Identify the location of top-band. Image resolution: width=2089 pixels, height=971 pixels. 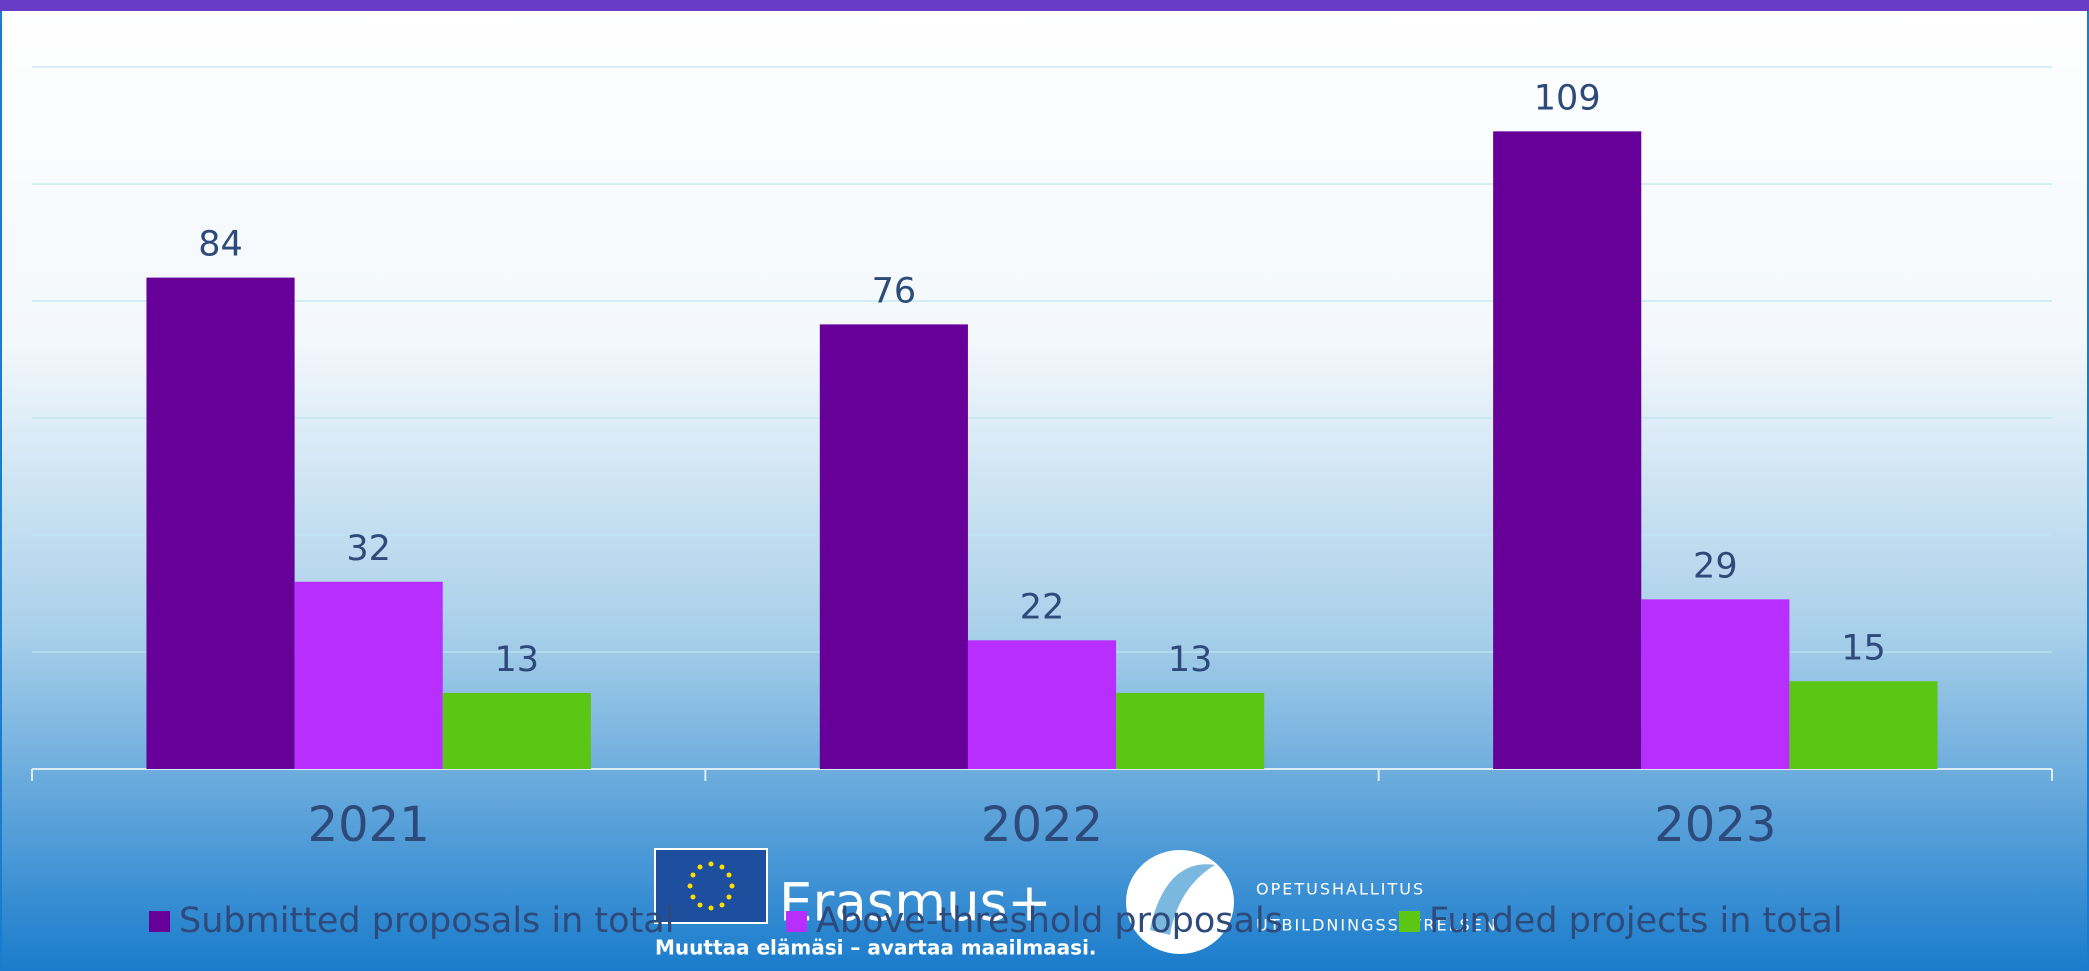
(1044, 5).